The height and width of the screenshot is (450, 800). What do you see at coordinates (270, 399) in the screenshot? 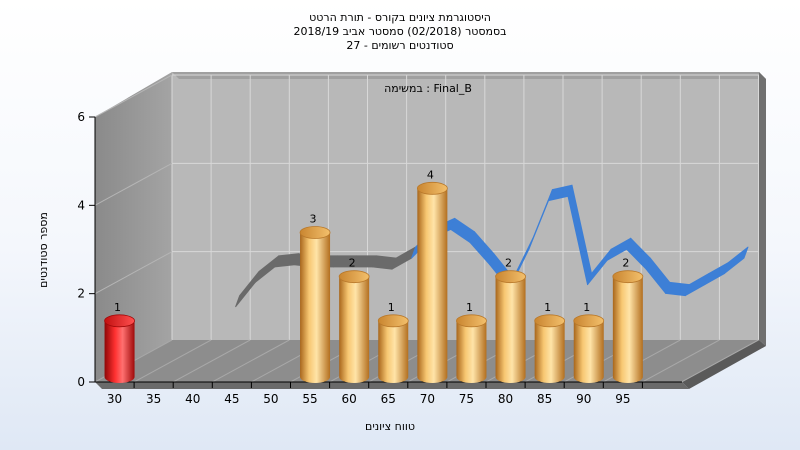
I see `x-tick-label: 50` at bounding box center [270, 399].